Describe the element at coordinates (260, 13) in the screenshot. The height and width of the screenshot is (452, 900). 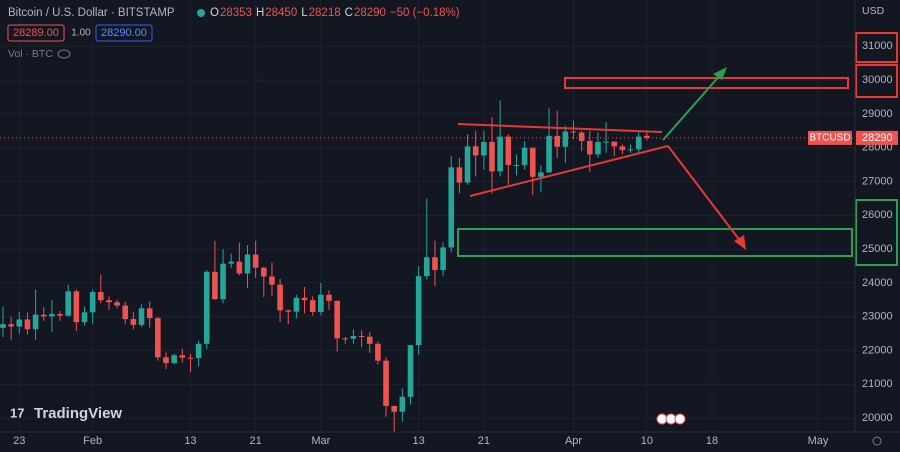
I see `ohlc-letter: H` at that location.